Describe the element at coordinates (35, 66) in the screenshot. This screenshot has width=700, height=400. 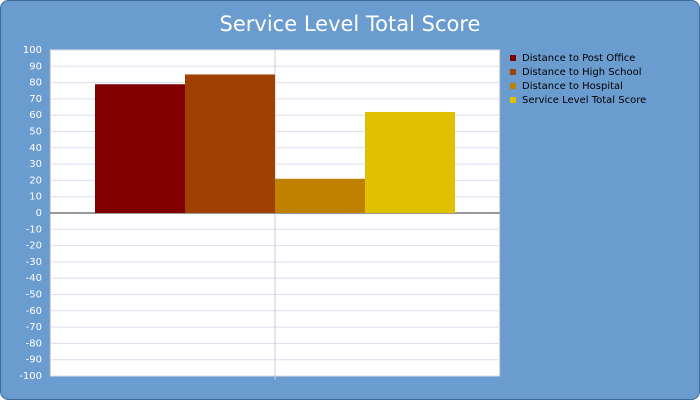
I see `y-tick-label: 90` at that location.